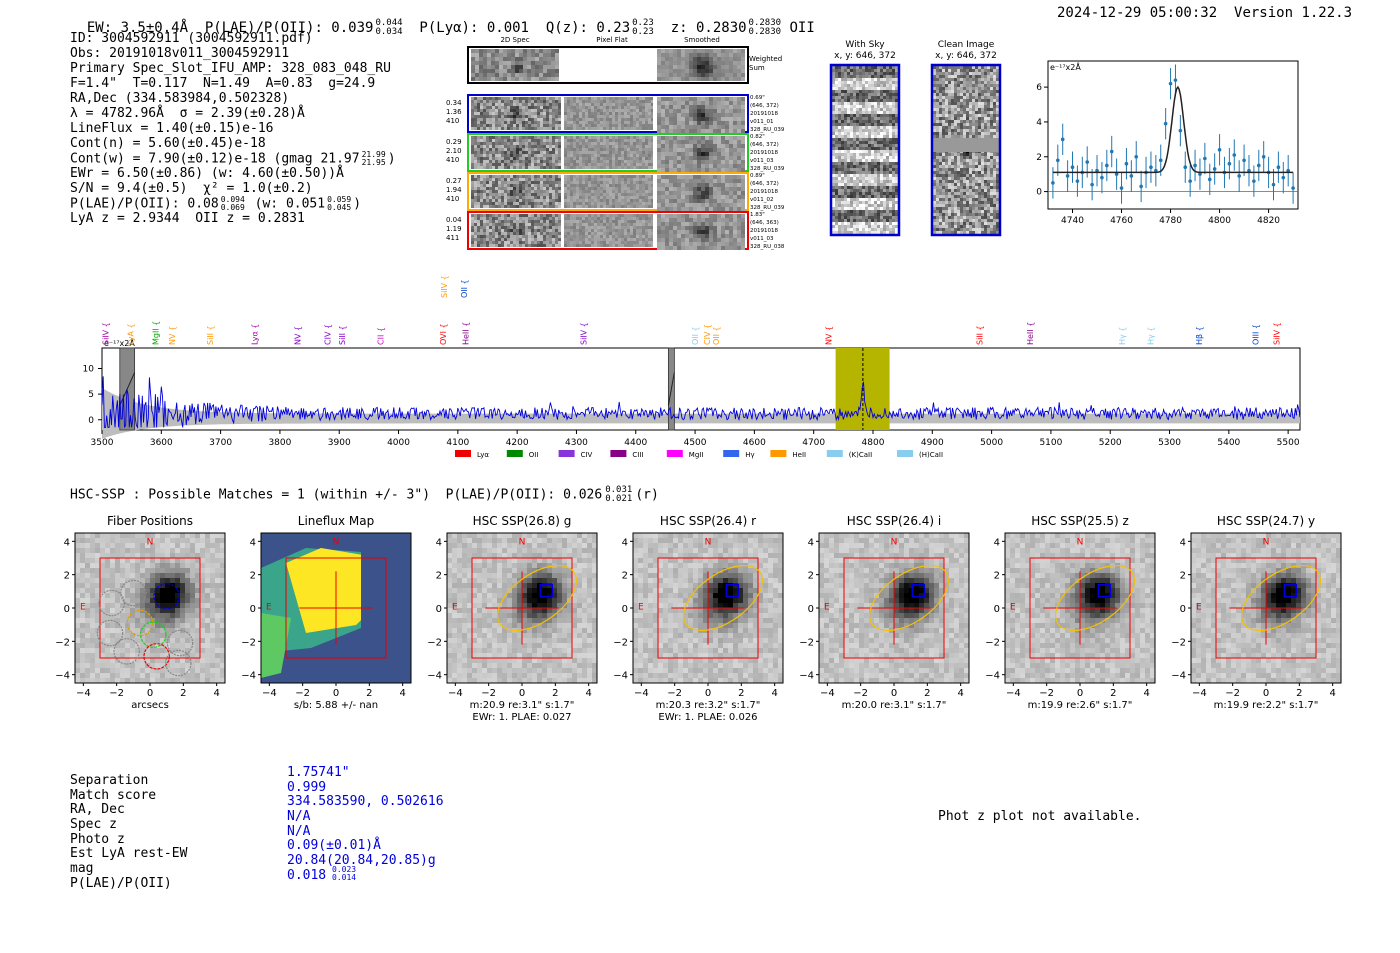 Image resolution: width=1400 pixels, height=953 pixels. What do you see at coordinates (454, 190) in the screenshot?
I see `row-left-meta: 1.94` at bounding box center [454, 190].